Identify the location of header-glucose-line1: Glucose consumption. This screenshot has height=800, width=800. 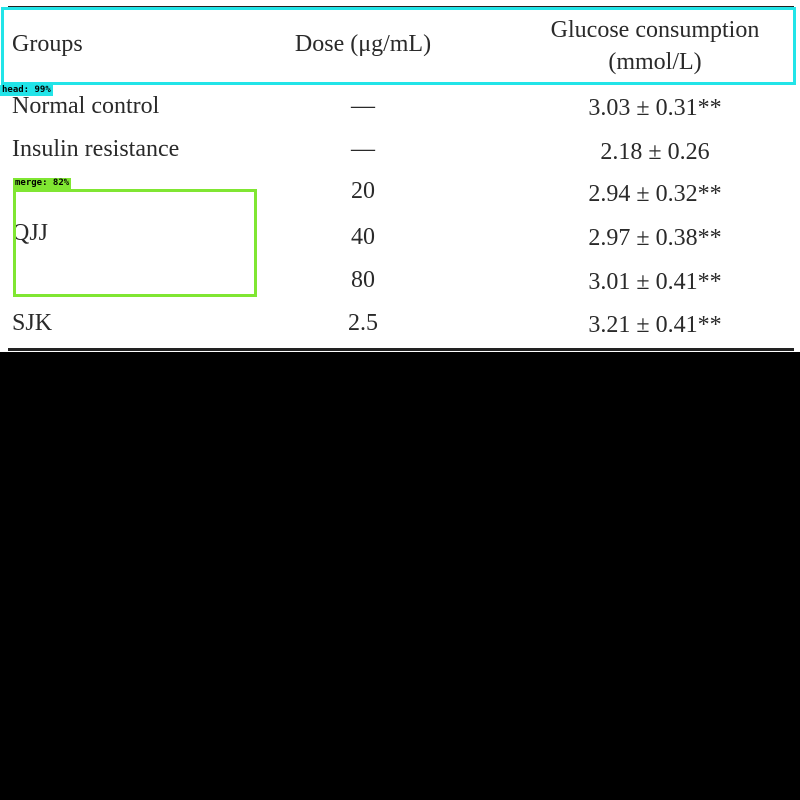
(655, 30).